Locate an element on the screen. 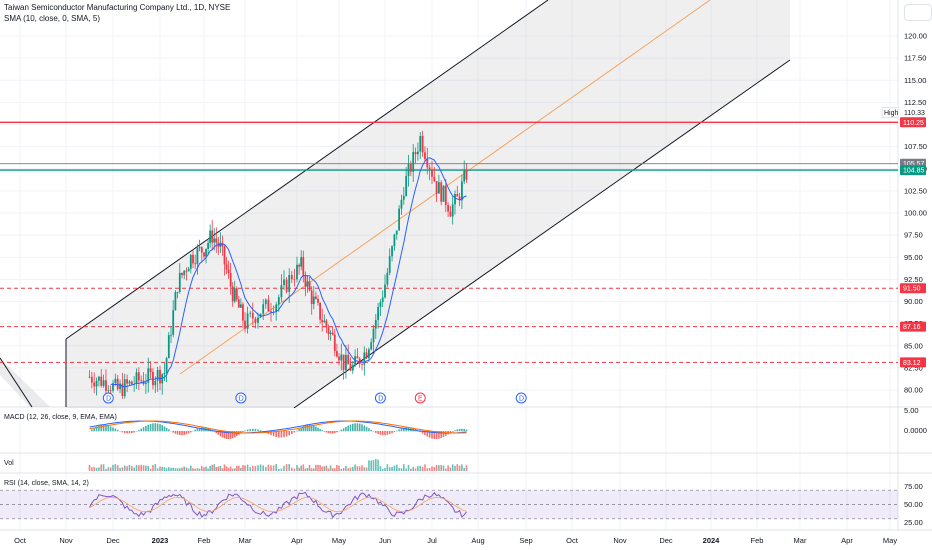 Image resolution: width=932 pixels, height=550 pixels. channel-fill-left is located at coordinates (25, 382).